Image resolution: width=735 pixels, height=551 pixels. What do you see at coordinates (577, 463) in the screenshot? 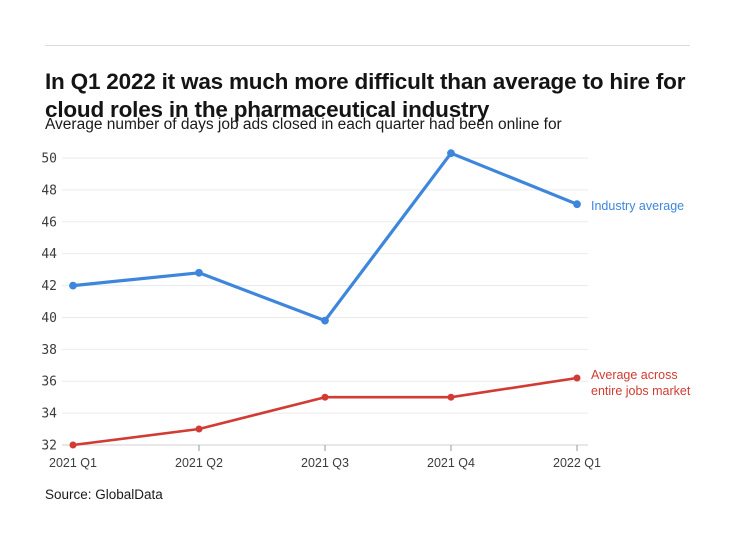
I see `x-tick-label: 2022 Q1` at bounding box center [577, 463].